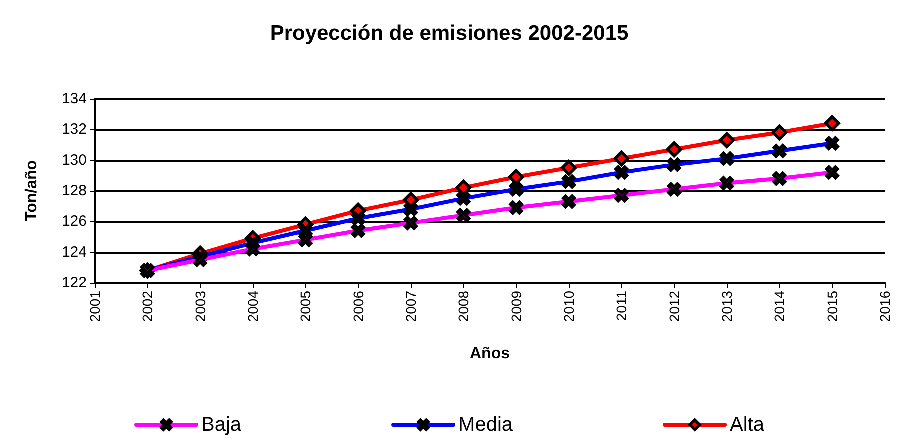 This screenshot has width=899, height=444. Describe the element at coordinates (148, 306) in the screenshot. I see `x-tick-label: 2002` at that location.